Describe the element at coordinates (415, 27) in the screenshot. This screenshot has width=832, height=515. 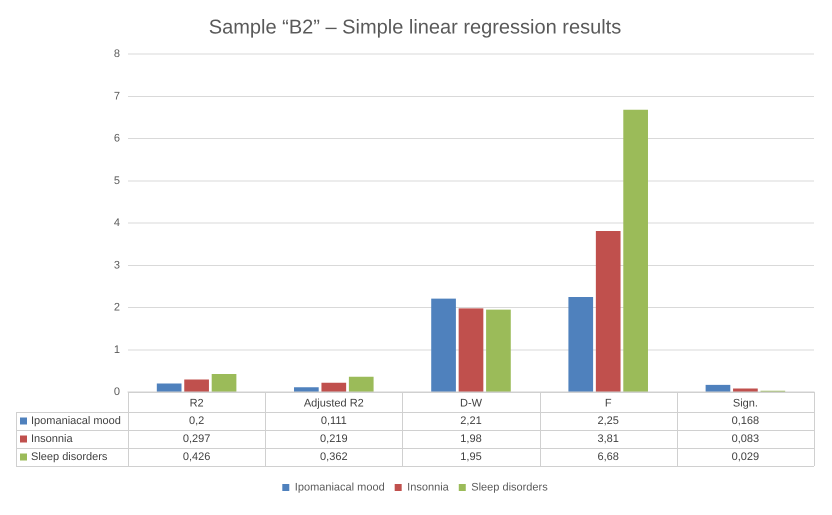
I see `chart-title: Sample “B2” – Simple linear regression results` at that location.